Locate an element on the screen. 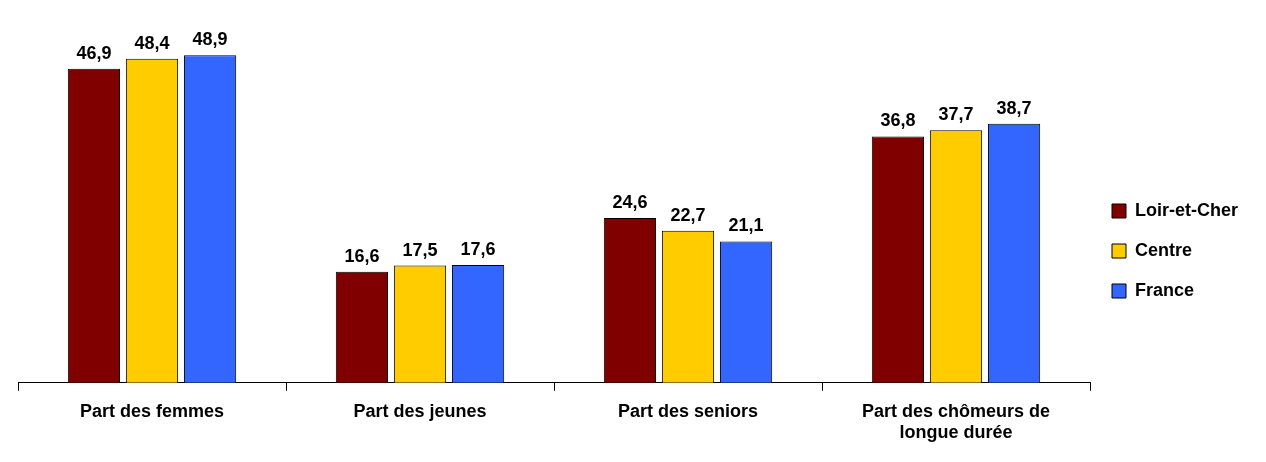  data-label: 17,6 is located at coordinates (478, 248).